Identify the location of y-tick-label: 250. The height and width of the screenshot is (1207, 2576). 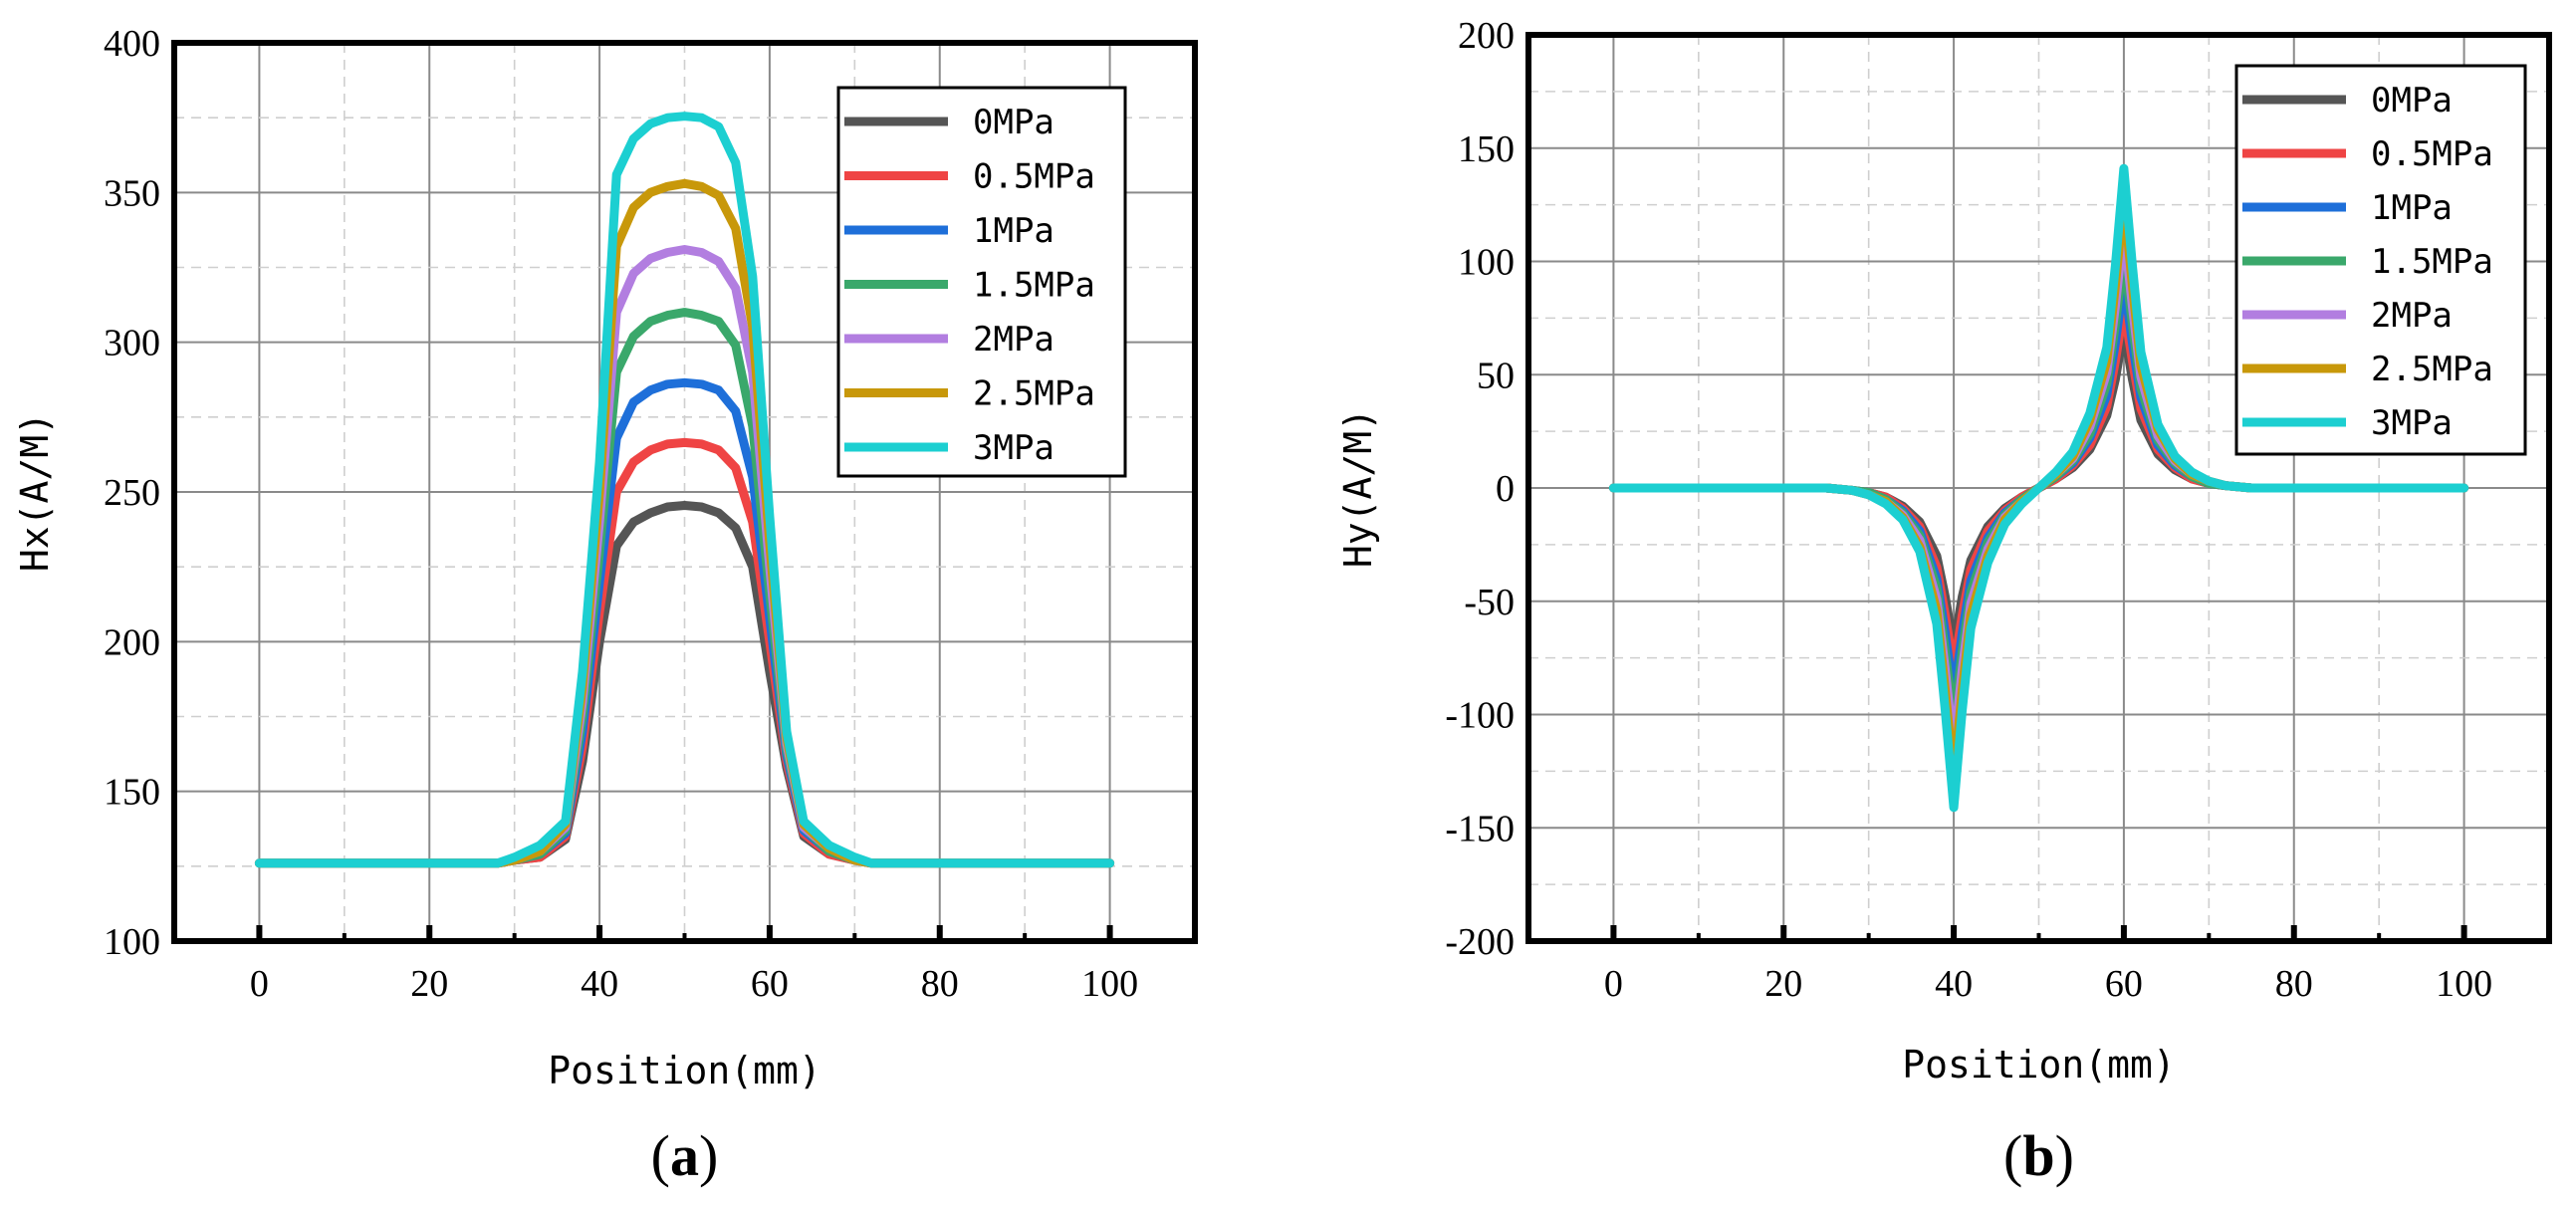
(132, 493).